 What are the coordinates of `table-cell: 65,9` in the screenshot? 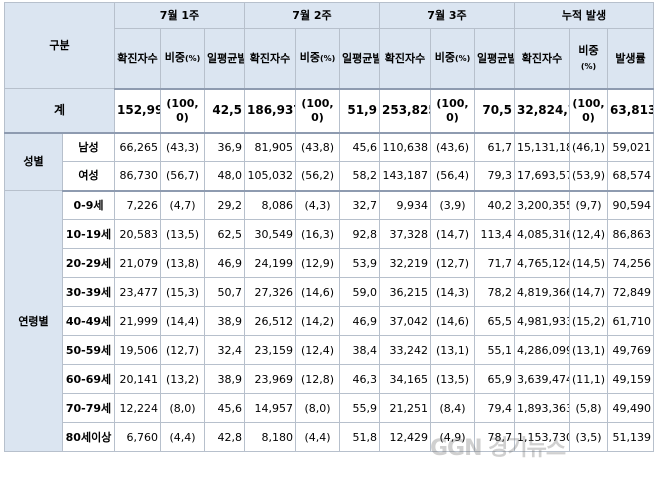 It's located at (494, 379).